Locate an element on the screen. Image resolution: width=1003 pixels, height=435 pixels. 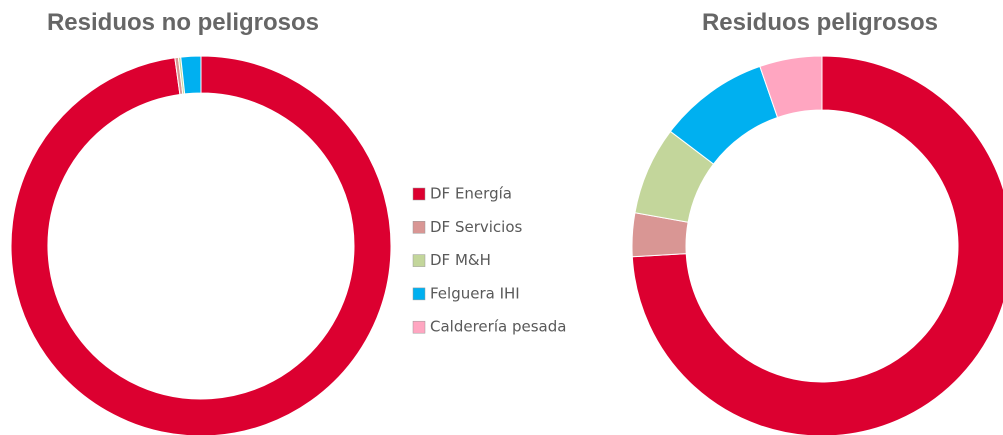
legend-label: DF M&H is located at coordinates (460, 260).